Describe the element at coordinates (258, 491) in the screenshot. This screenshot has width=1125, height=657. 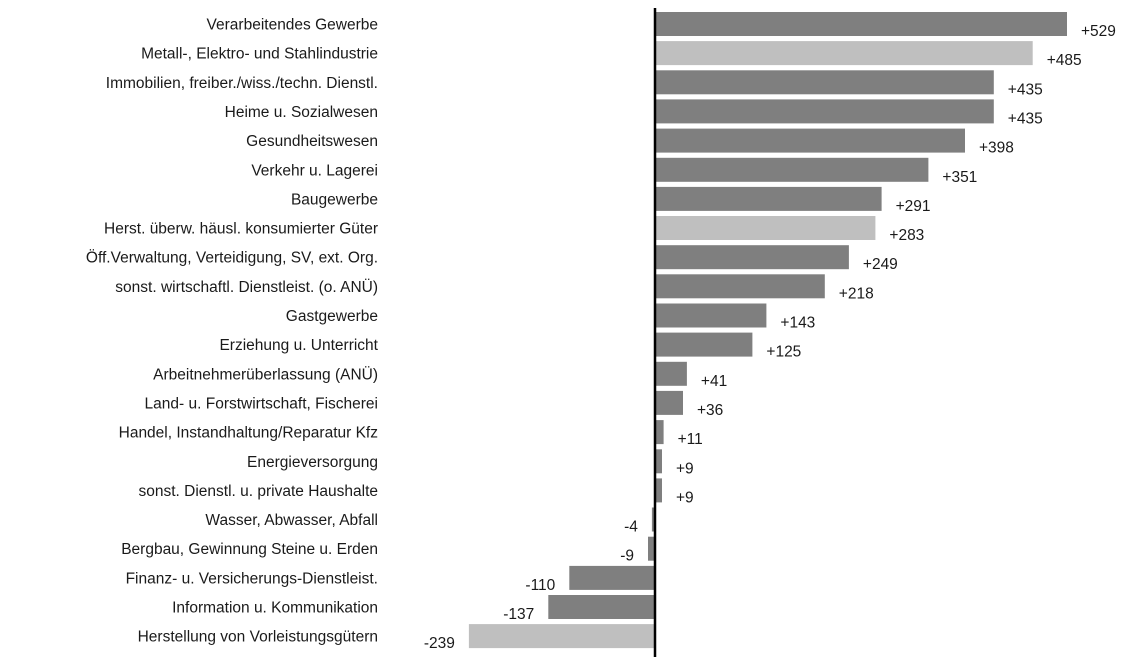
I see `category-label: sonst. Dienstl. u. private Haushalte` at that location.